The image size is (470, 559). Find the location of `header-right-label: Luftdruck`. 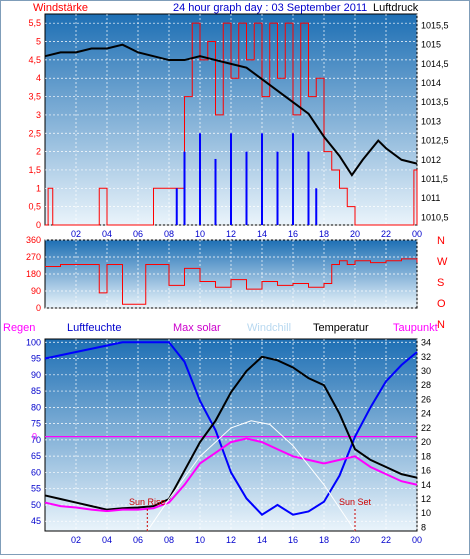

header-right-label: Luftdruck is located at coordinates (396, 8).